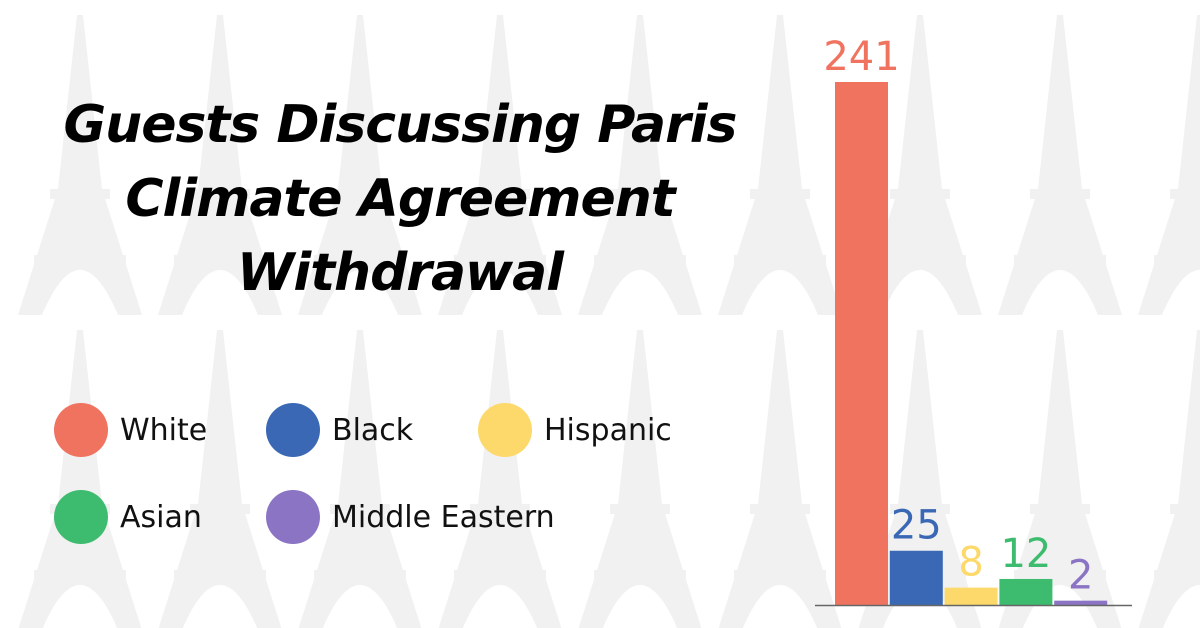  What do you see at coordinates (161, 517) in the screenshot?
I see `legend-label-asian: Asian` at bounding box center [161, 517].